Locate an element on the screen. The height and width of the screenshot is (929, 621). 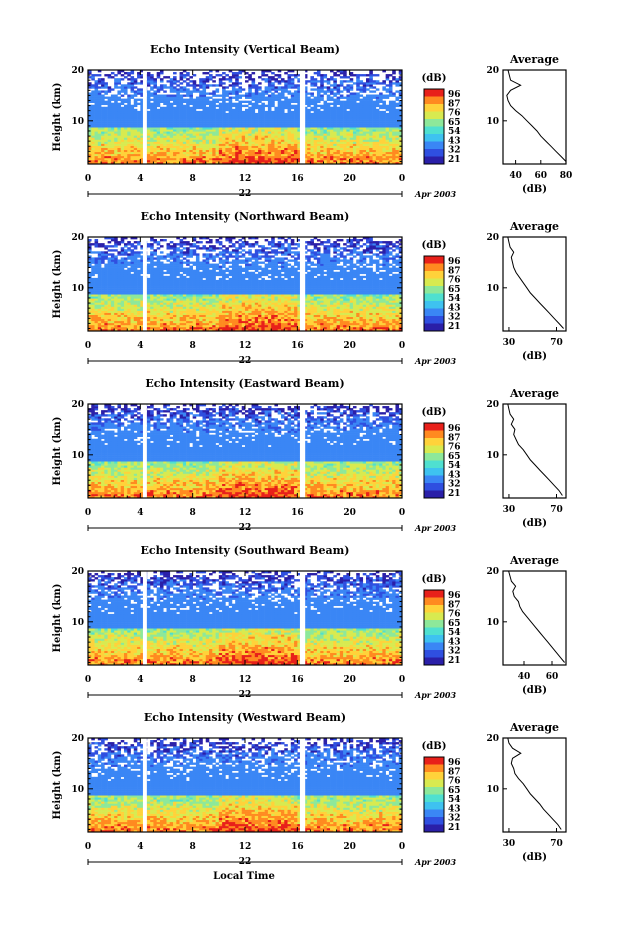
panel-title: Echo Intensity (Vertical Beam) is located at coordinates (245, 49).